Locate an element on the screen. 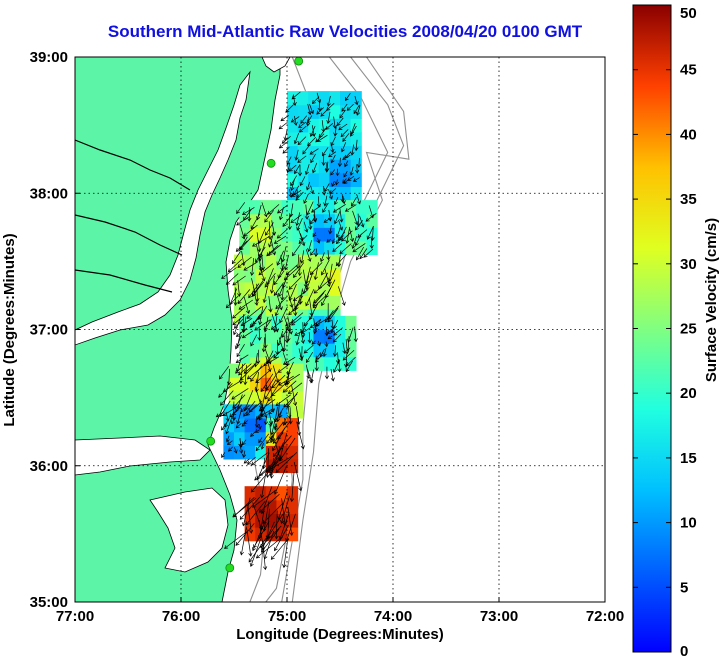 The width and height of the screenshot is (724, 659). colorbar-tick-label: 10 is located at coordinates (688, 523).